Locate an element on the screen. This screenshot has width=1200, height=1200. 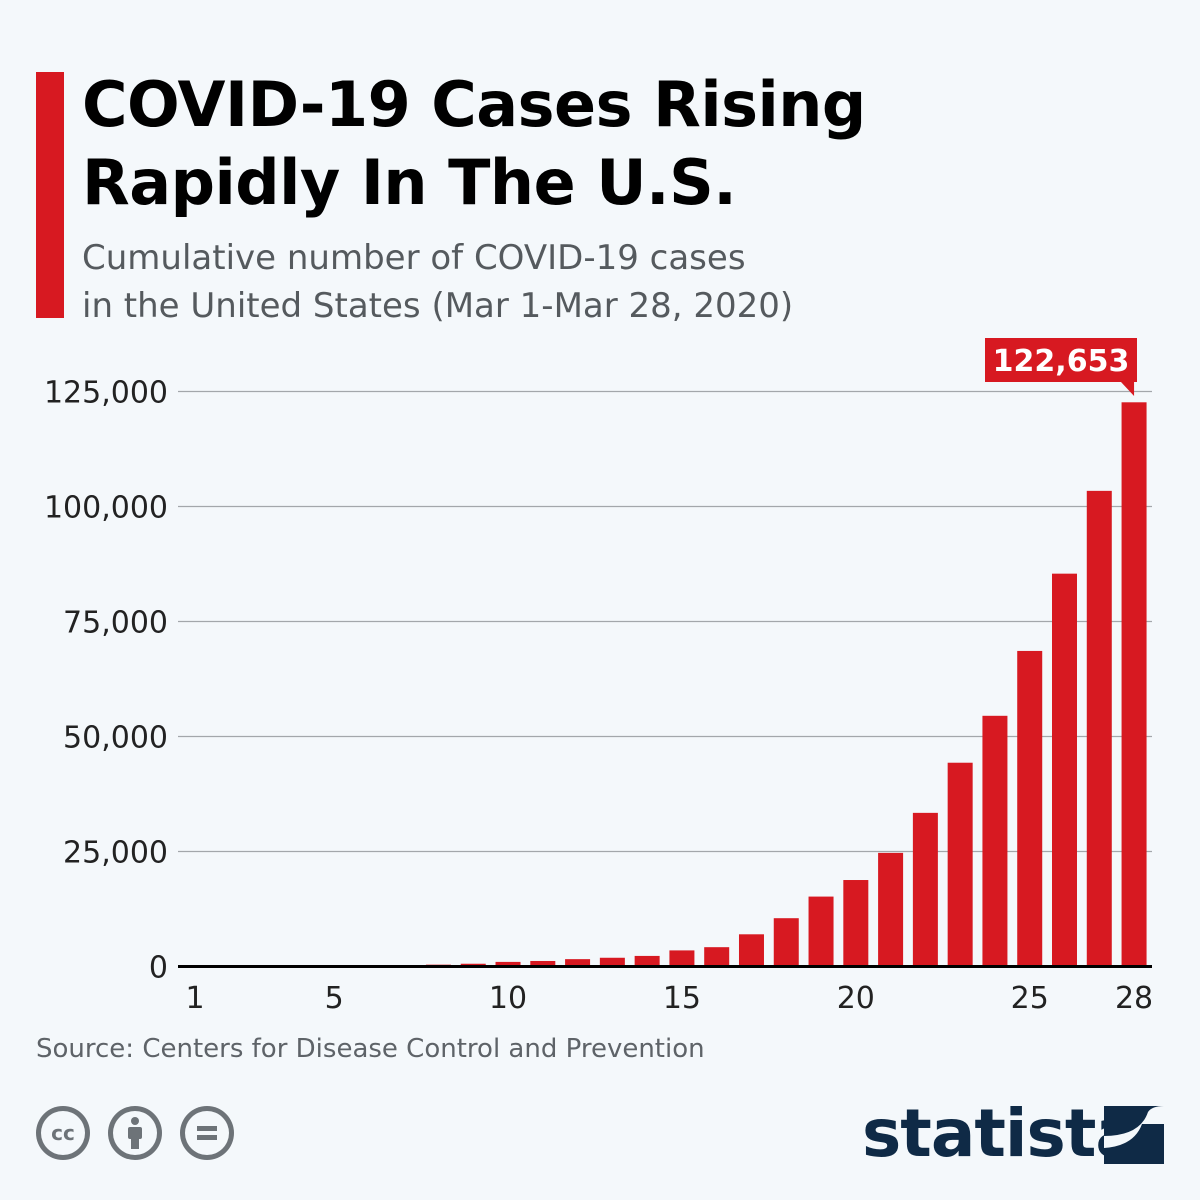
logo-text: statista is located at coordinates (1001, 1133).